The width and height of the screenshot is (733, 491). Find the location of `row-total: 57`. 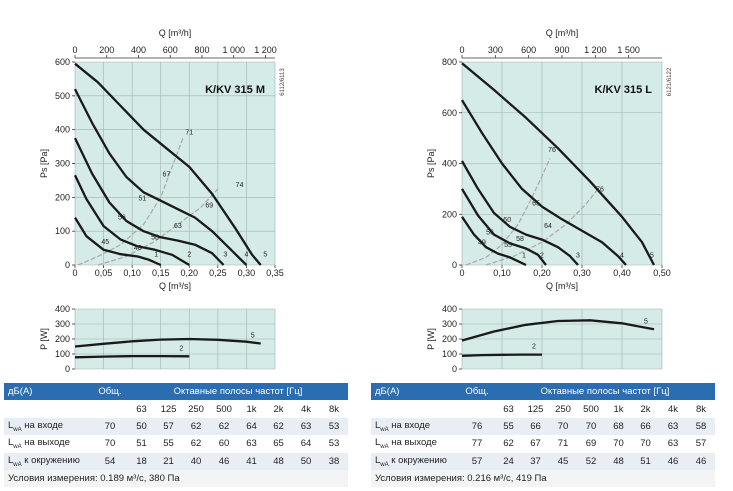

row-total: 57 is located at coordinates (477, 461).